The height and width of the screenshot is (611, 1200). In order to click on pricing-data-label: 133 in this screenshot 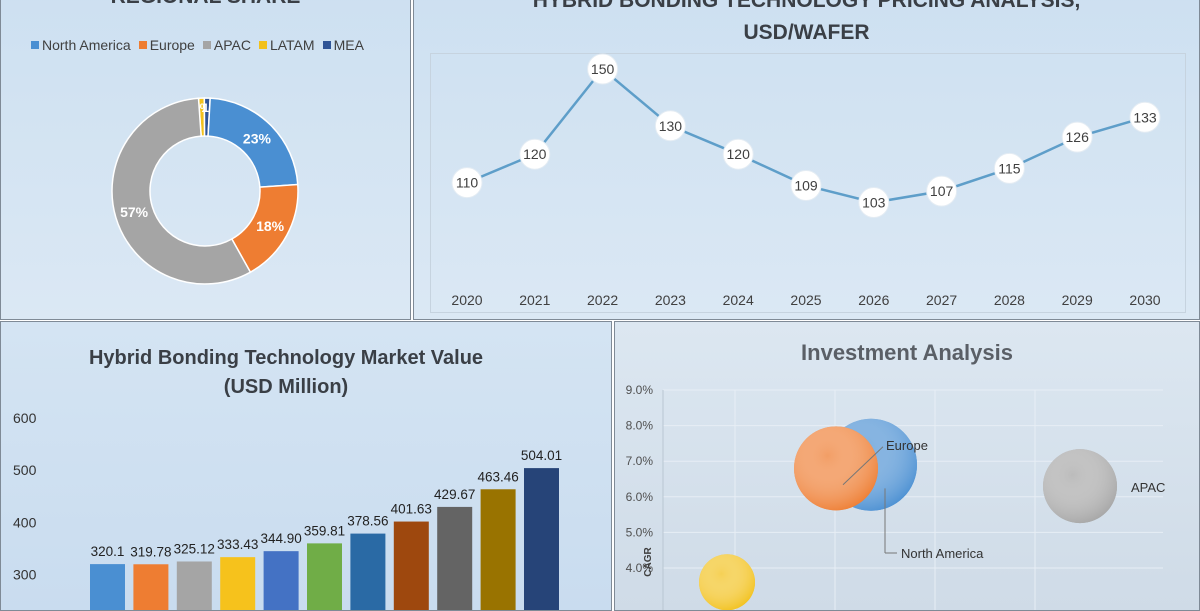, I will do `click(1145, 117)`.